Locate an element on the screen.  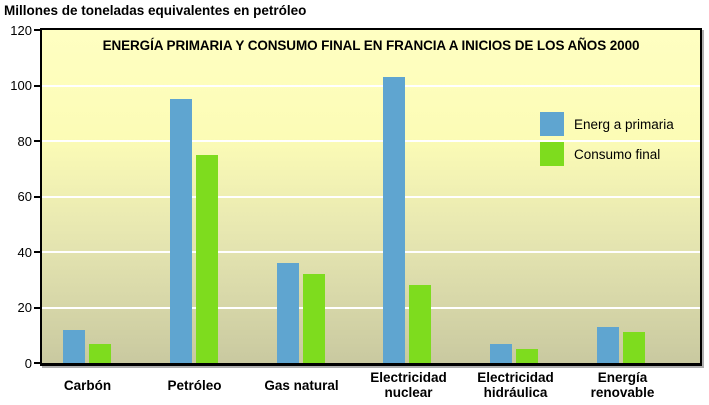
y-tick-label: 60 is located at coordinates (24, 196).